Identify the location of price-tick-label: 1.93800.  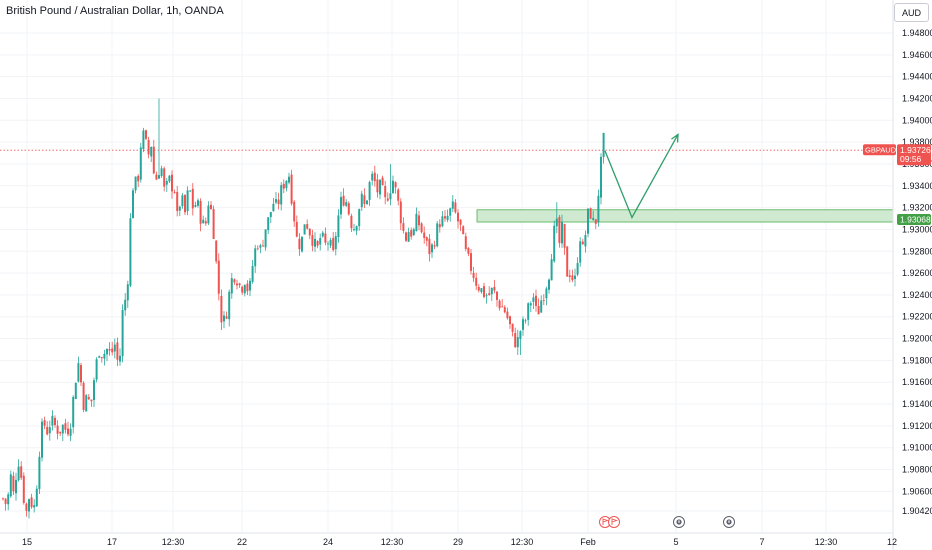
(917, 142).